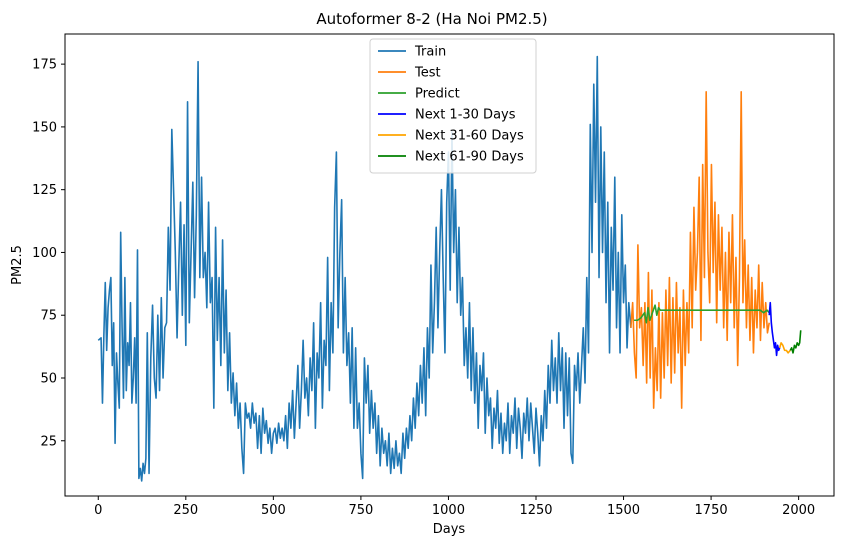  I want to click on legend-box, so click(453, 106).